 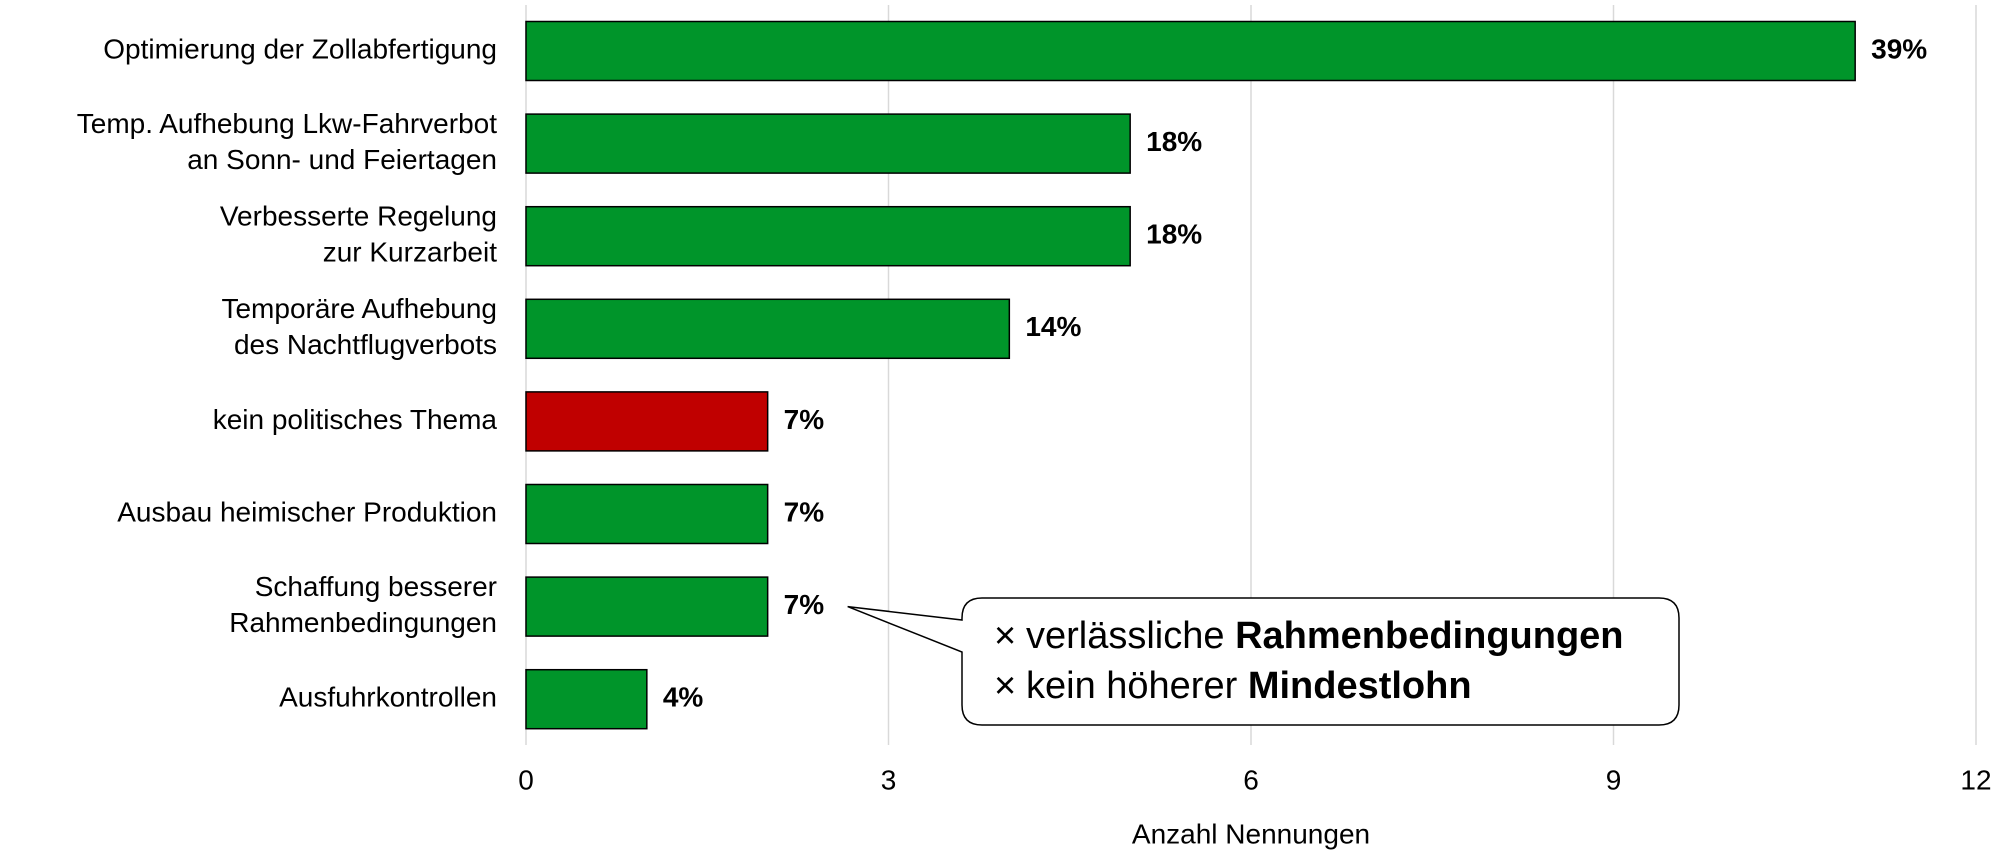 What do you see at coordinates (388, 697) in the screenshot?
I see `y-tick-label: Ausfuhrkontrollen` at bounding box center [388, 697].